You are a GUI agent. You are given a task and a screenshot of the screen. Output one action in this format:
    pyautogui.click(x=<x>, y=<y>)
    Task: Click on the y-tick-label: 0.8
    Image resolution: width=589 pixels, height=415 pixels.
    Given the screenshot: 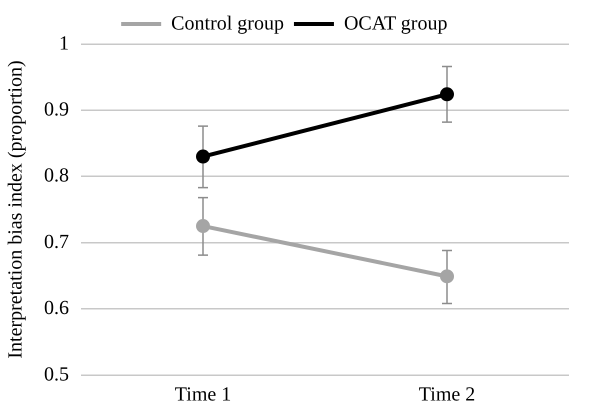 What is the action you would take?
    pyautogui.click(x=56, y=175)
    